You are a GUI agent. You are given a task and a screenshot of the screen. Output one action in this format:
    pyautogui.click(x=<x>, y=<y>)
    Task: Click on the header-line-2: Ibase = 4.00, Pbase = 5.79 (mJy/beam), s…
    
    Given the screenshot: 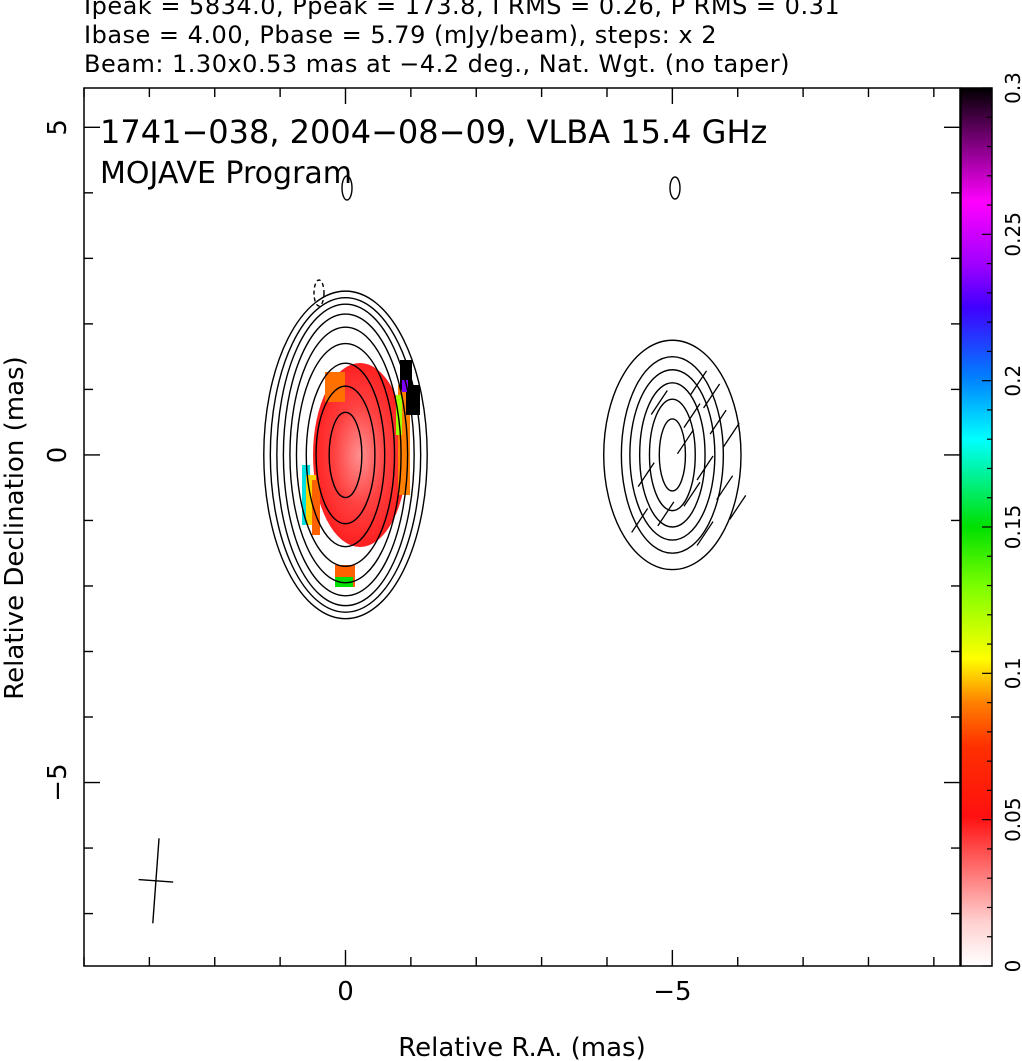 What is the action you would take?
    pyautogui.click(x=401, y=35)
    